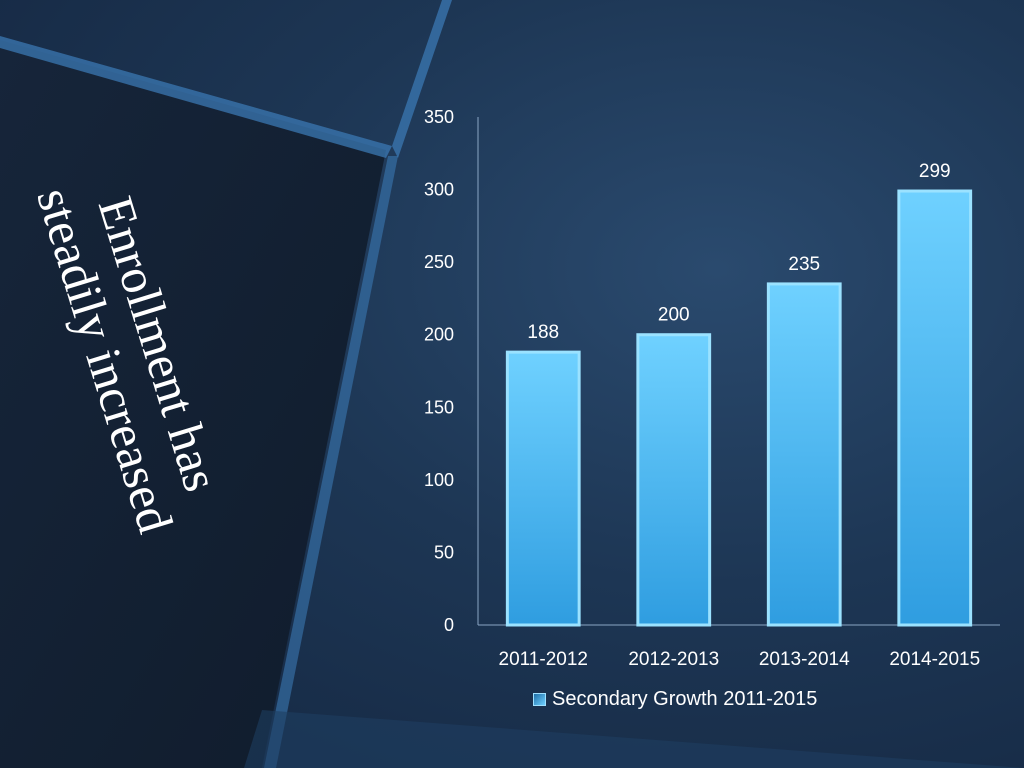  What do you see at coordinates (444, 552) in the screenshot?
I see `y-tick-label: 50` at bounding box center [444, 552].